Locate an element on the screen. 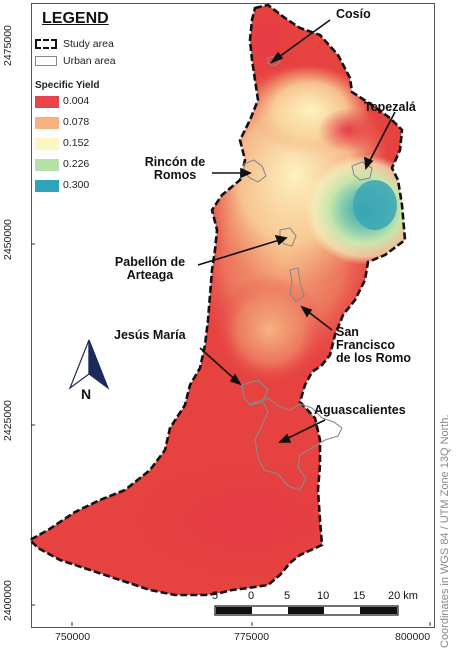 This screenshot has width=457, height=650. urban-area-aguascalientes is located at coordinates (296, 444).